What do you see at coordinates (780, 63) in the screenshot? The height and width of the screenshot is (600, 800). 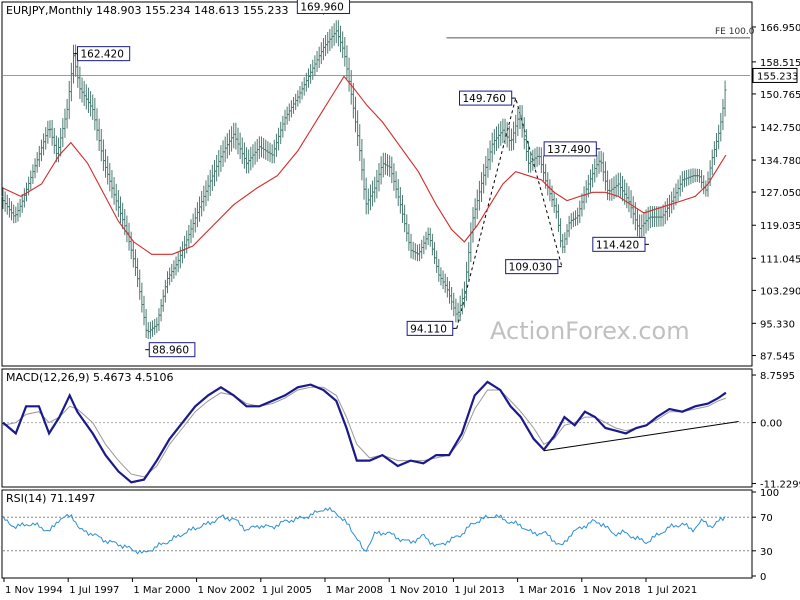 I see `price-tick-label: 158.515` at bounding box center [780, 63].